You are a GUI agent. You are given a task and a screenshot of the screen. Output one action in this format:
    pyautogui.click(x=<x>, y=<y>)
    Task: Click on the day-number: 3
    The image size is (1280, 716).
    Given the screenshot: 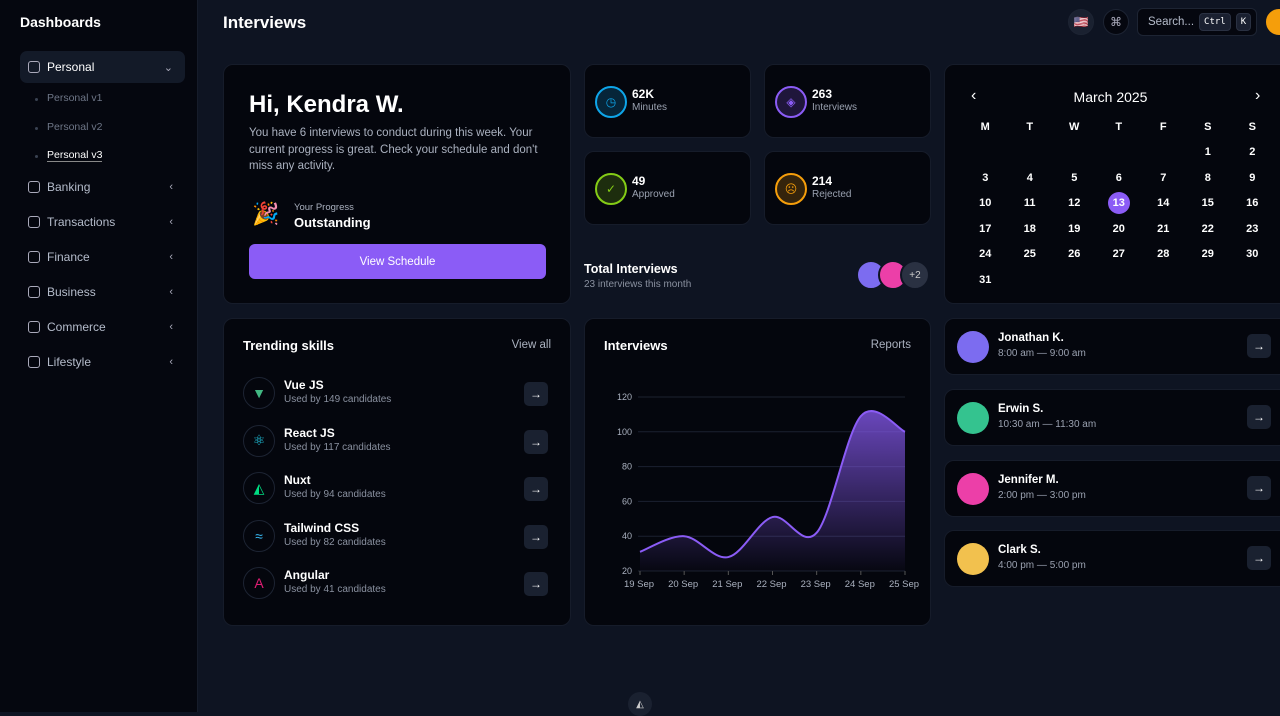 What is the action you would take?
    pyautogui.click(x=985, y=178)
    